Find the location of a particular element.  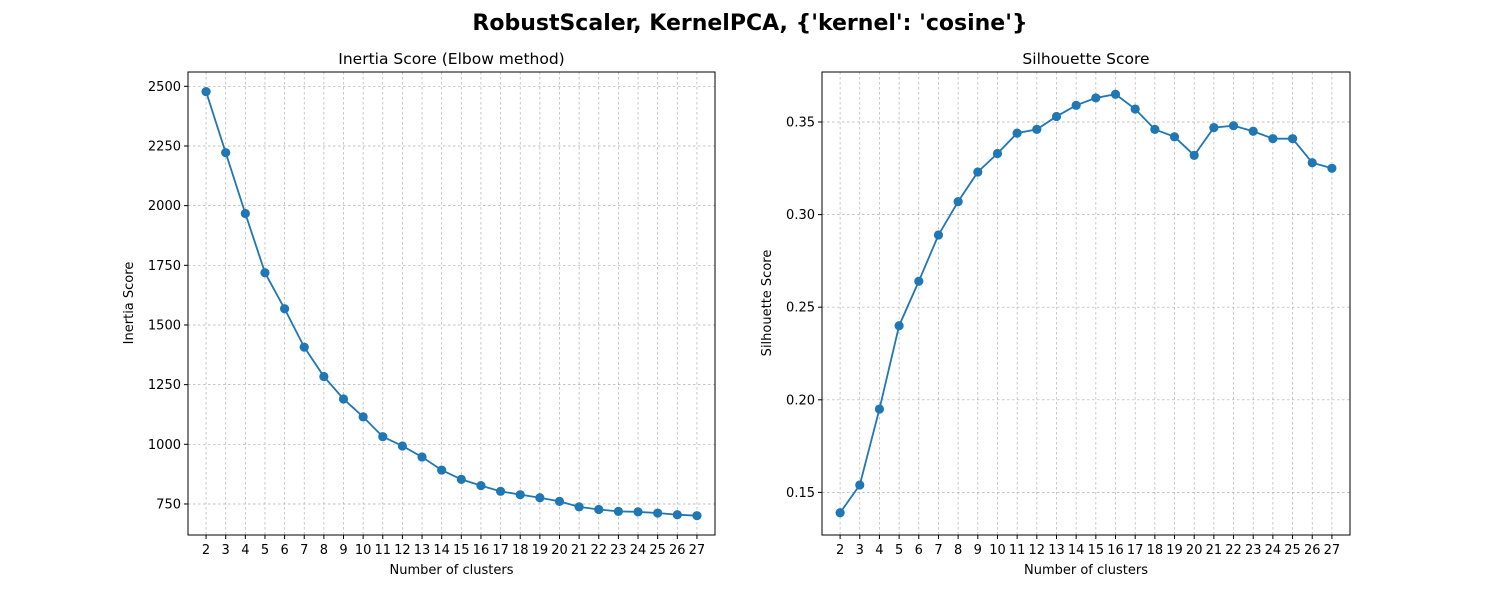

inertia-xtick-label-11: 13 is located at coordinates (422, 550).